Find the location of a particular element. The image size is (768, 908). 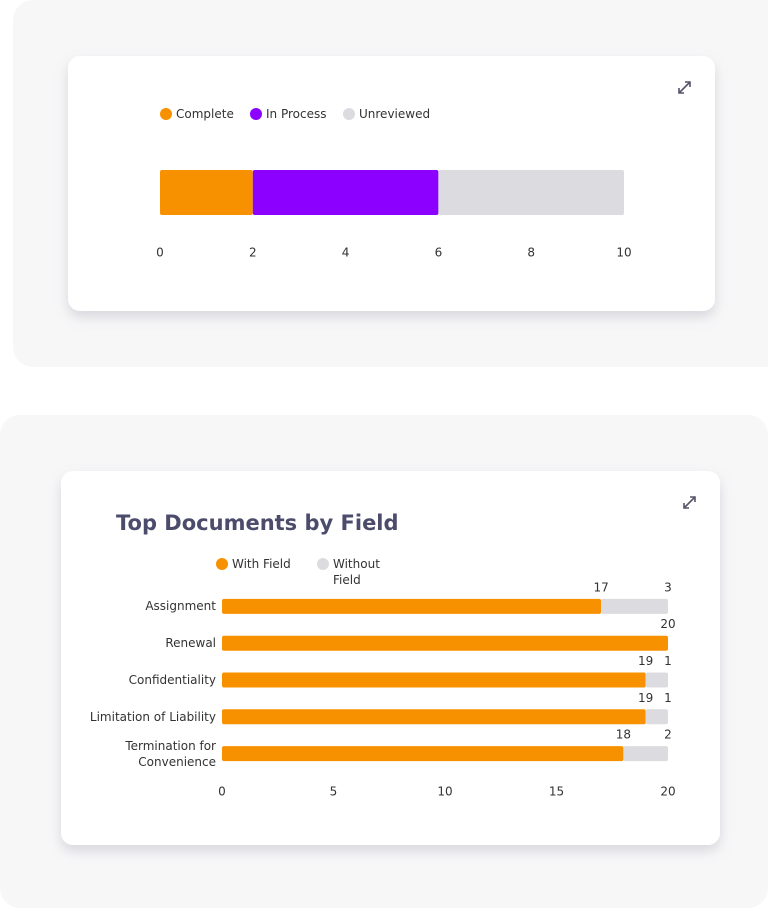

y-tick-label: Termination for Convenience is located at coordinates (170, 753).